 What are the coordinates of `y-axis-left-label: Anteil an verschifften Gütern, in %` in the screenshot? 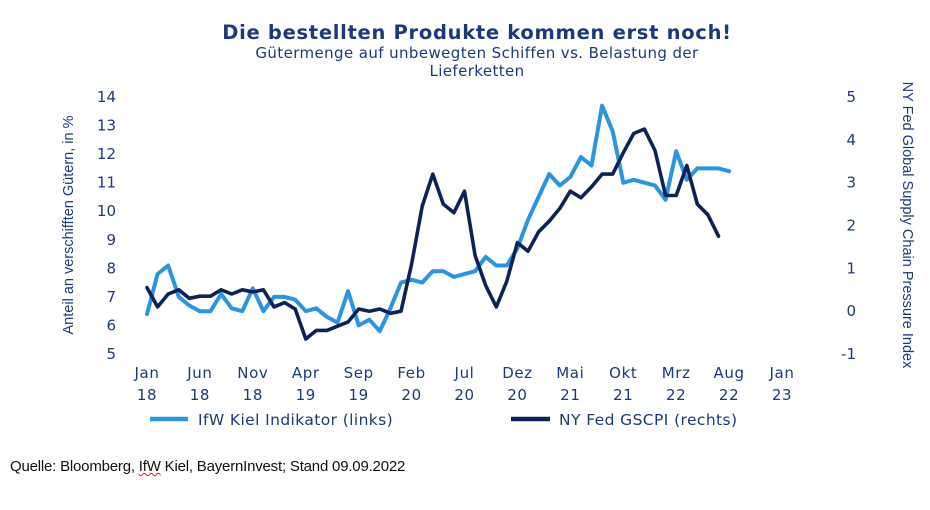 It's located at (69, 224).